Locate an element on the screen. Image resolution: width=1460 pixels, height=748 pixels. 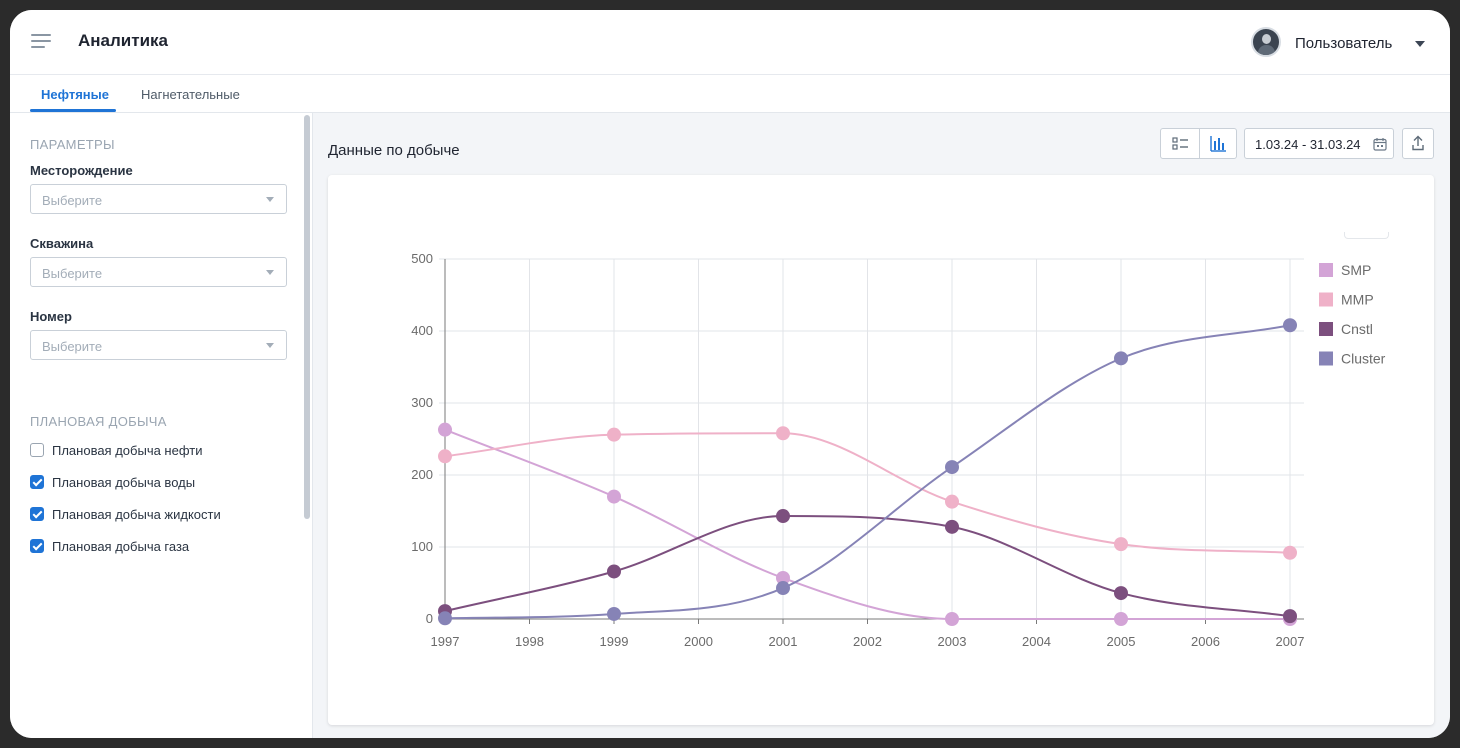
field-label-number: Номер is located at coordinates (51, 316).